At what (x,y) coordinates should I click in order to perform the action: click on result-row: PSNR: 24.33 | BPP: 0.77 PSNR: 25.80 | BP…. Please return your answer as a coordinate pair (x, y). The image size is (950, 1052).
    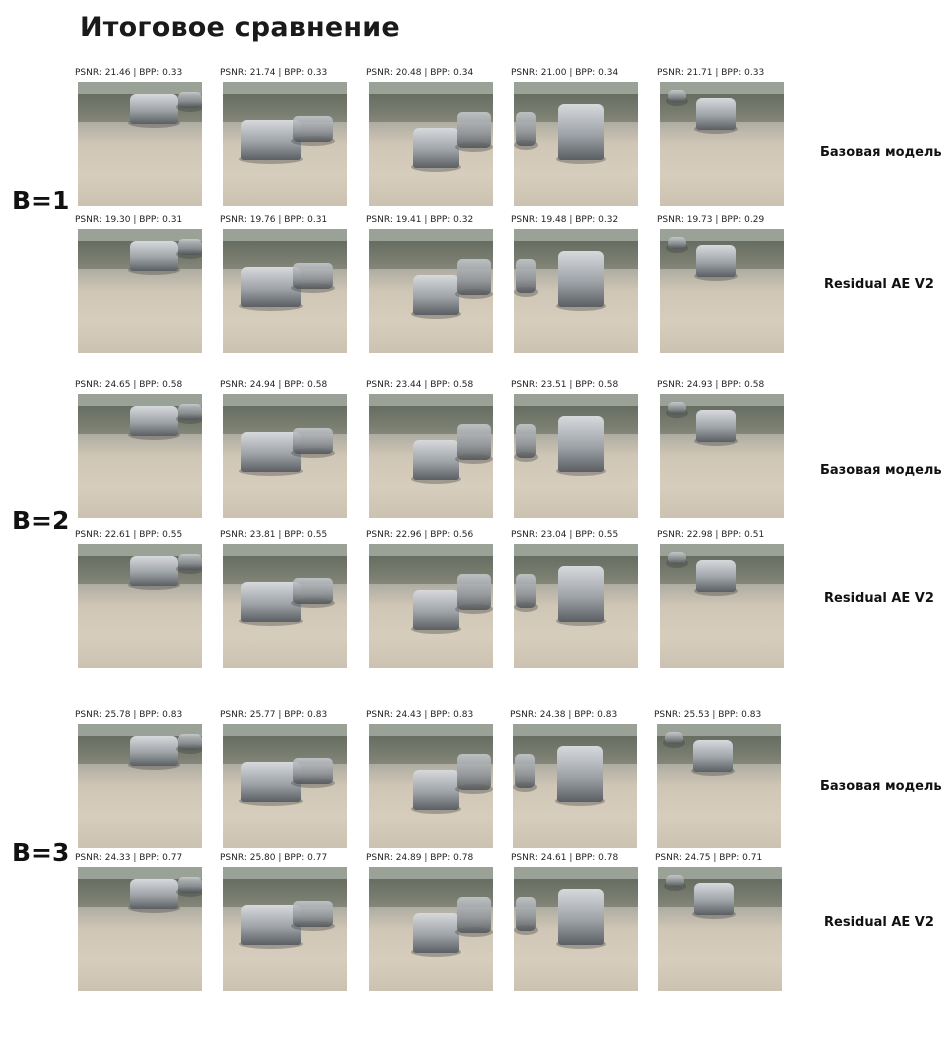
    Looking at the image, I should click on (475, 927).